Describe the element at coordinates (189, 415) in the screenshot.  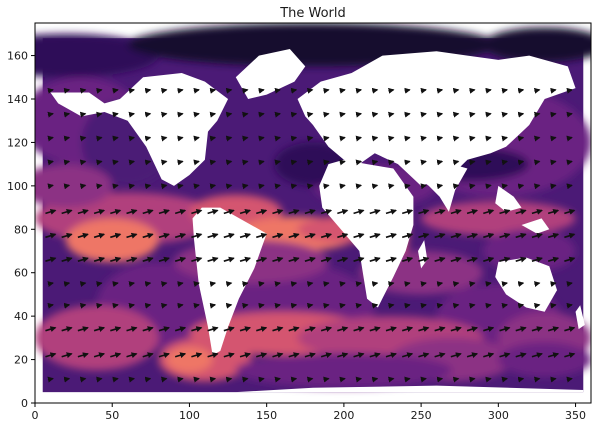
I see `x-tick-label: 100` at that location.